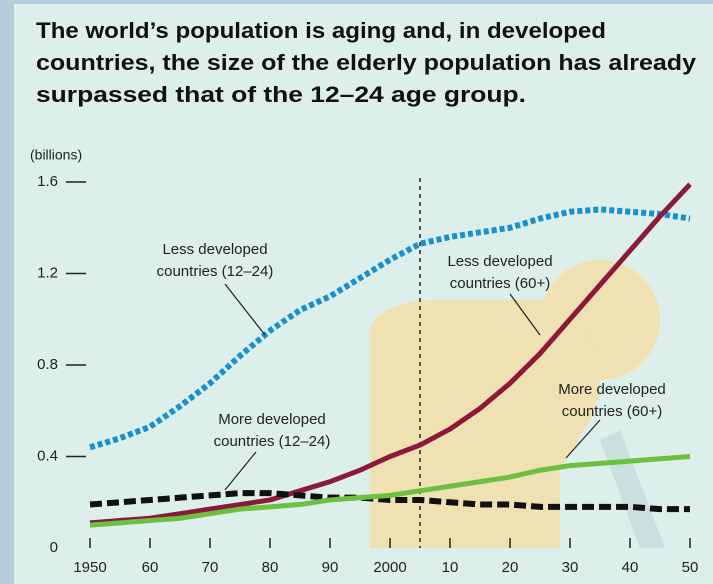  I want to click on y-tick-label: 0, so click(54, 547).